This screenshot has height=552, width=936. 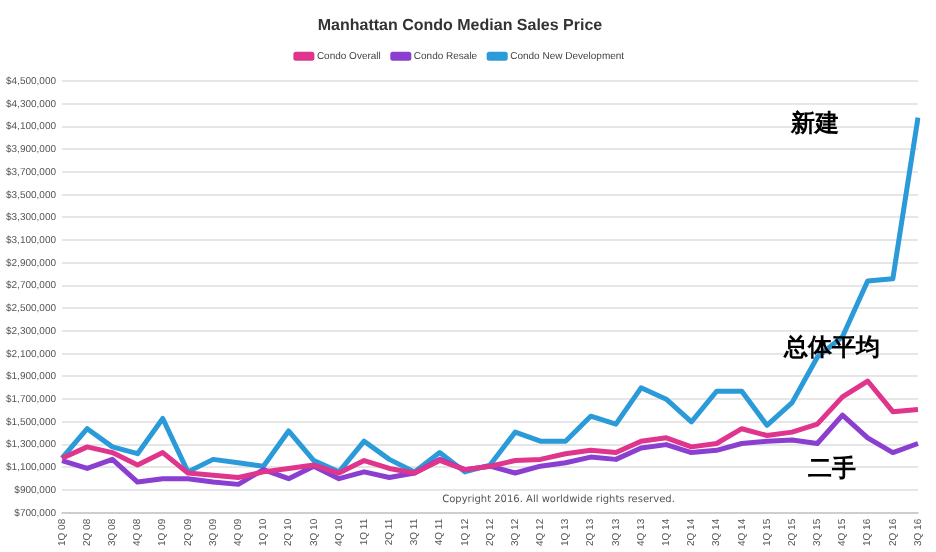 I want to click on chart-title: Manhattan Condo Median Sales Price, so click(x=460, y=25).